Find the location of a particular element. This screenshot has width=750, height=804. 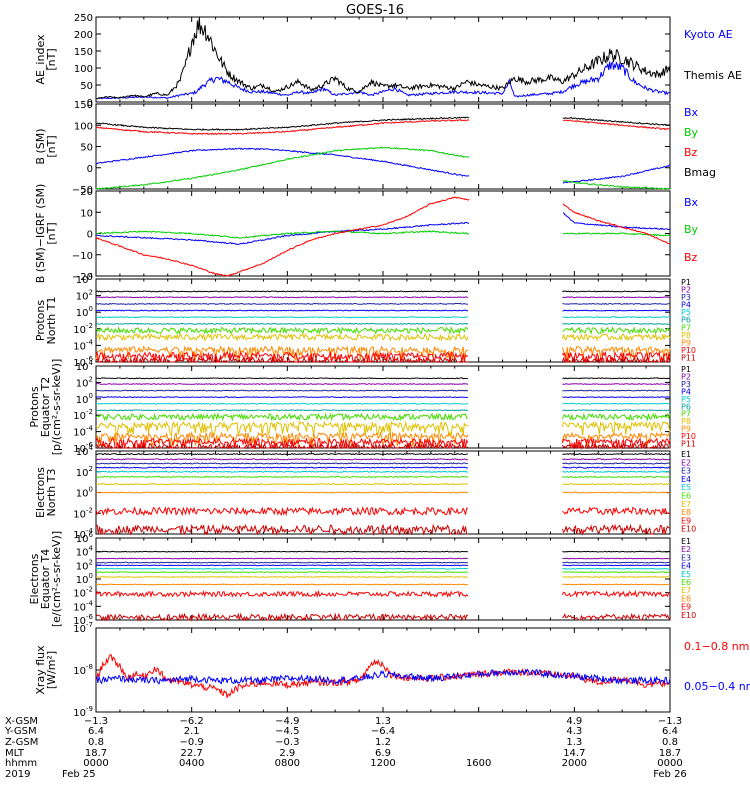

y-tick-label: 10⁻⁷ is located at coordinates (83, 628).